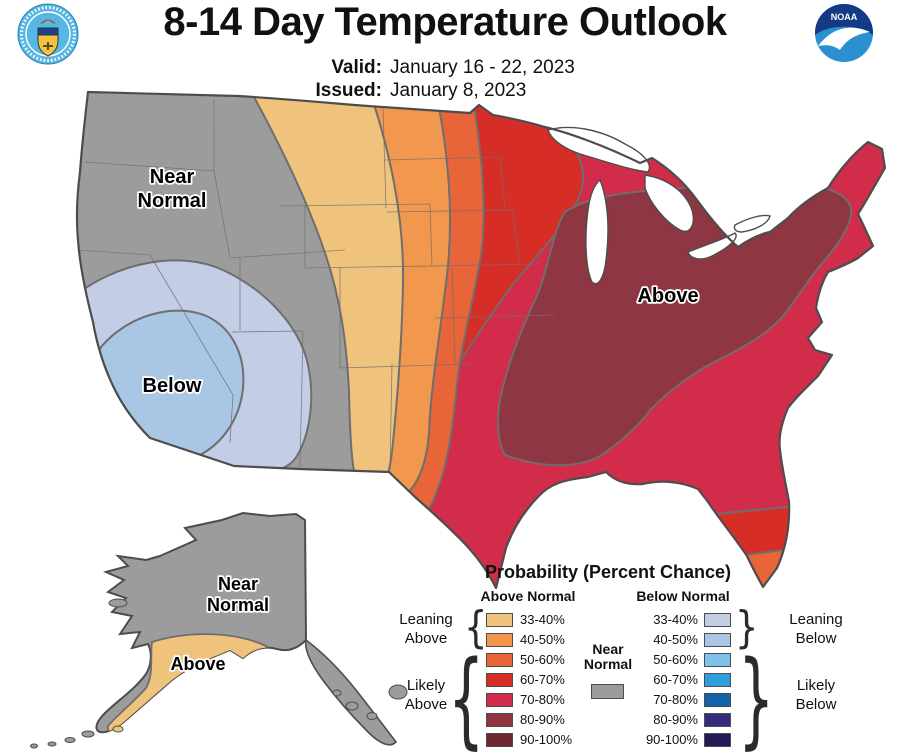 This screenshot has height=754, width=900. I want to click on lake-superior, so click(599, 149).